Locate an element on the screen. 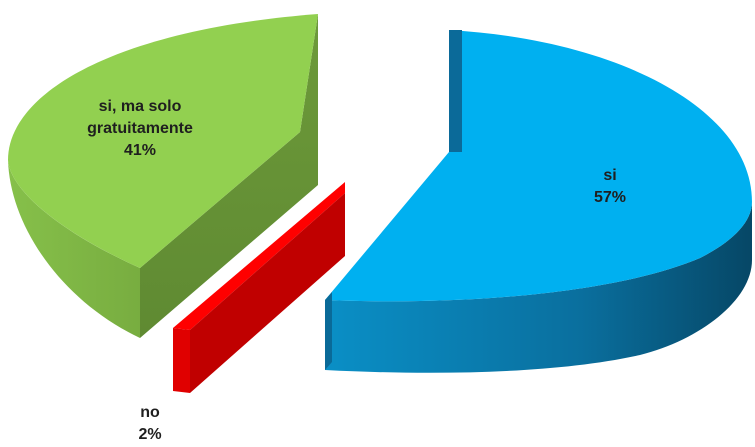 This screenshot has height=447, width=755. label-gratuit-pct: 41% is located at coordinates (140, 150).